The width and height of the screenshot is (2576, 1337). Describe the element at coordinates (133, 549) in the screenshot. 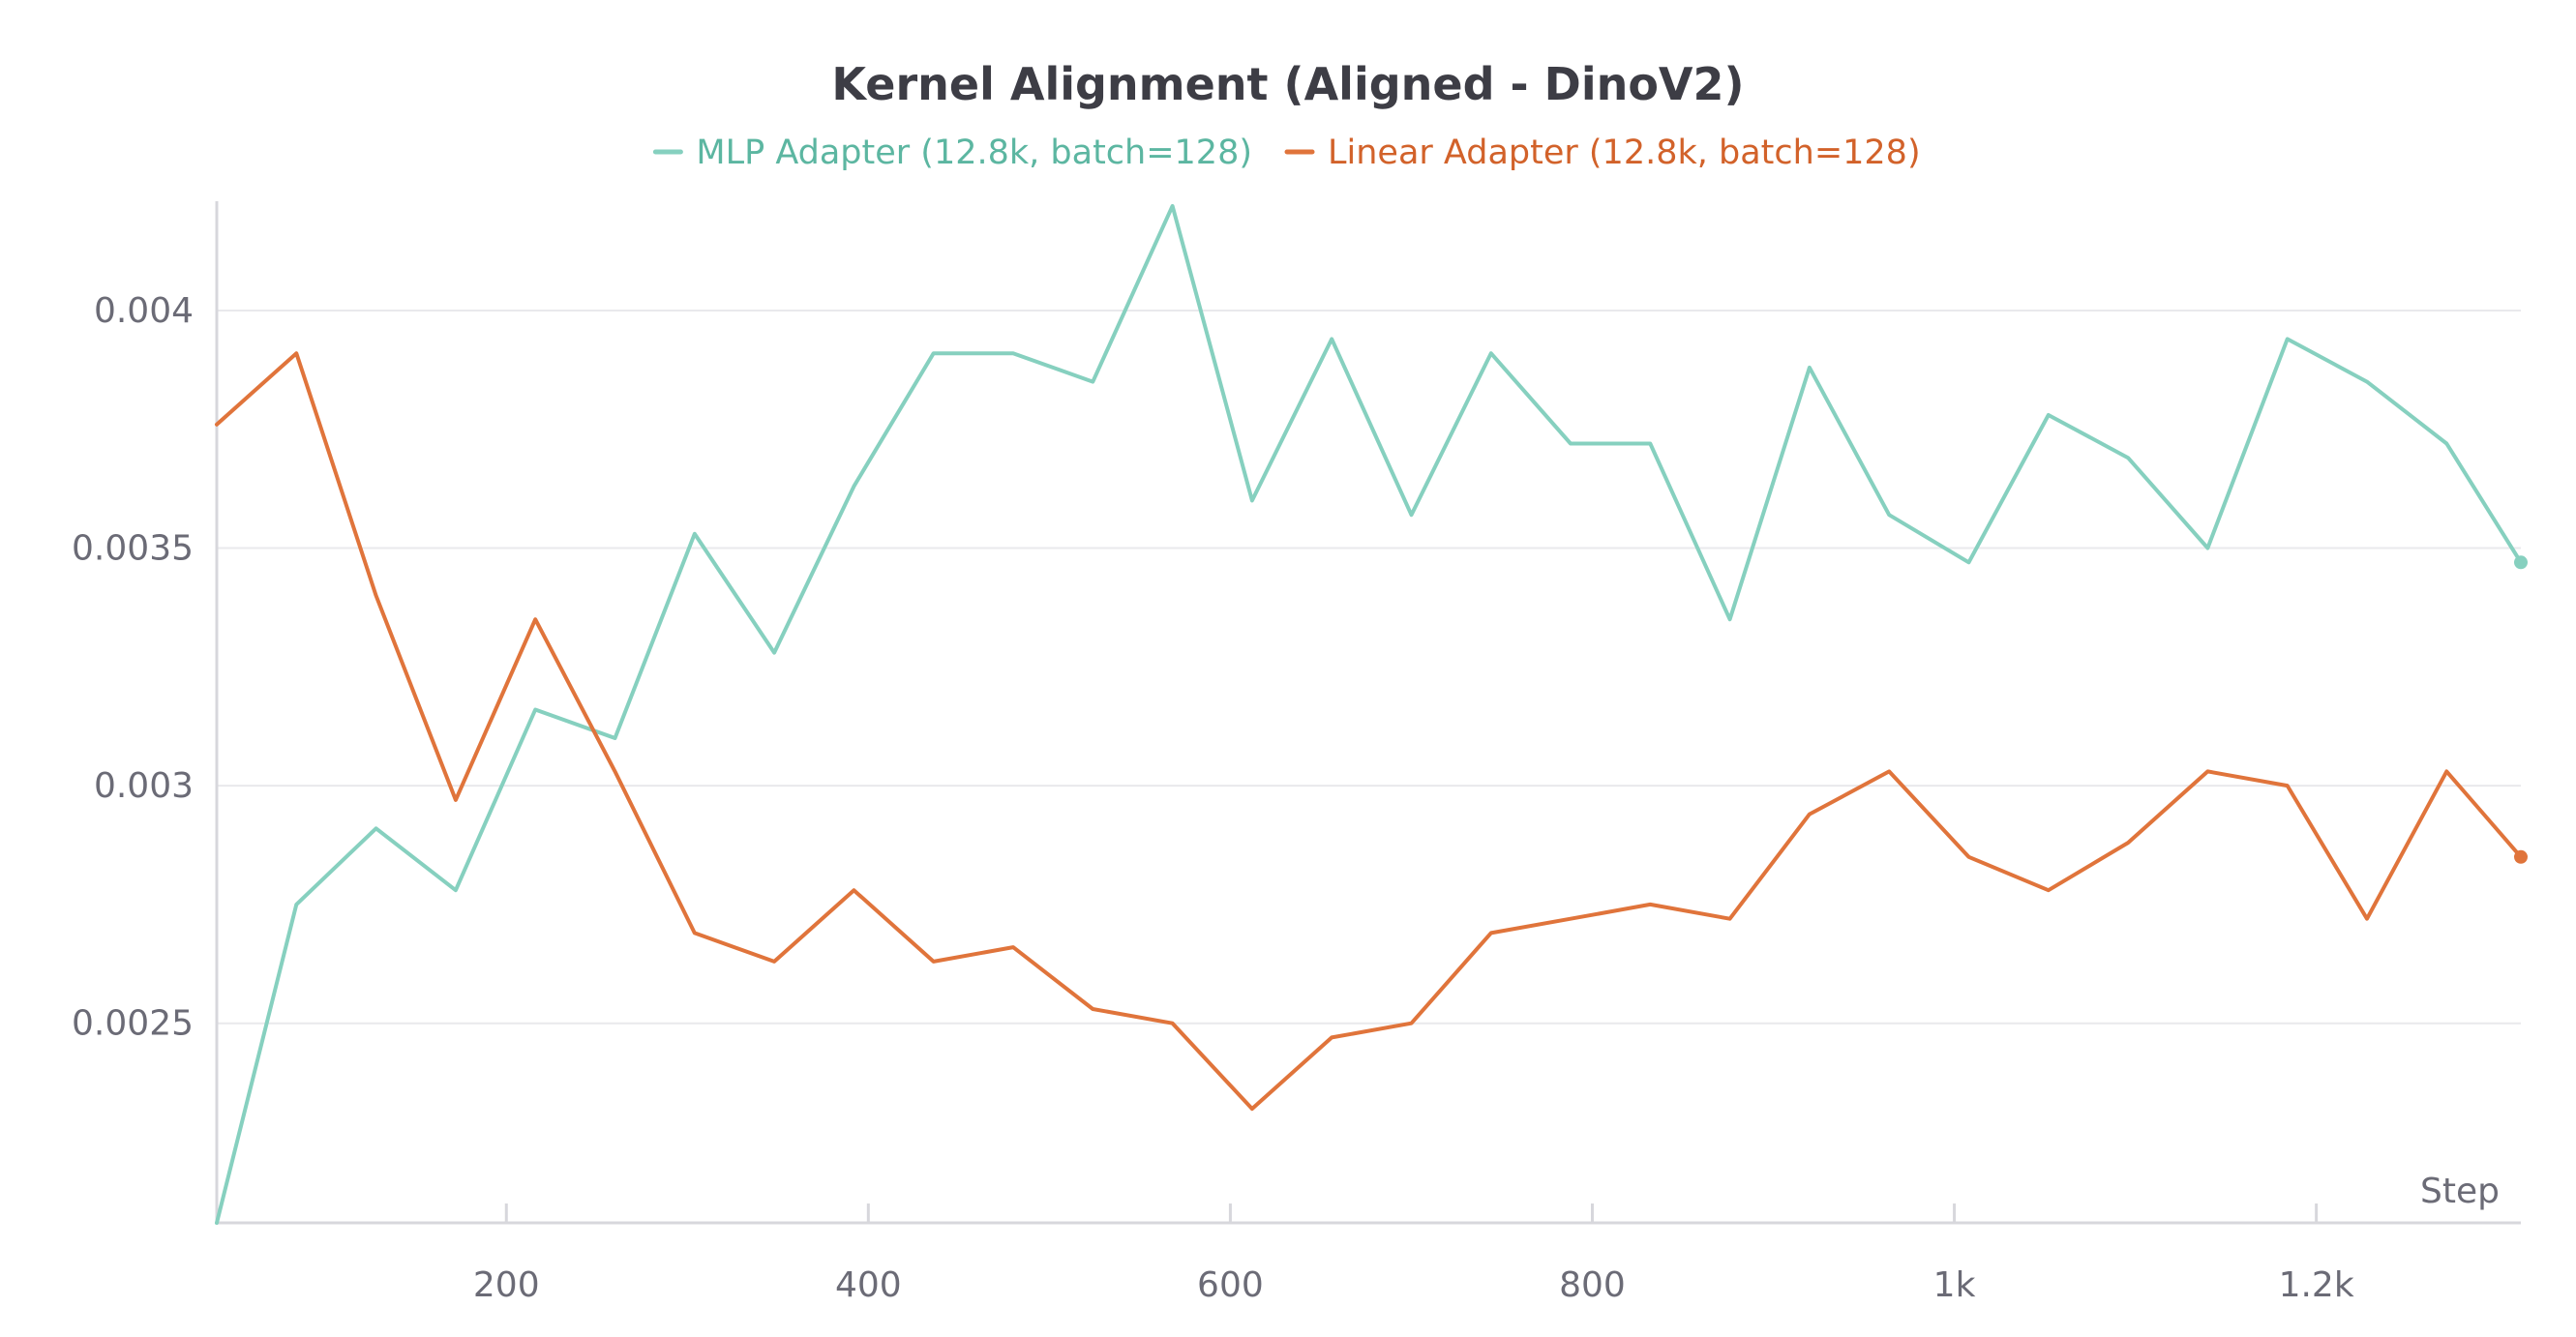

I see `y-tick-label: 0.0035` at that location.